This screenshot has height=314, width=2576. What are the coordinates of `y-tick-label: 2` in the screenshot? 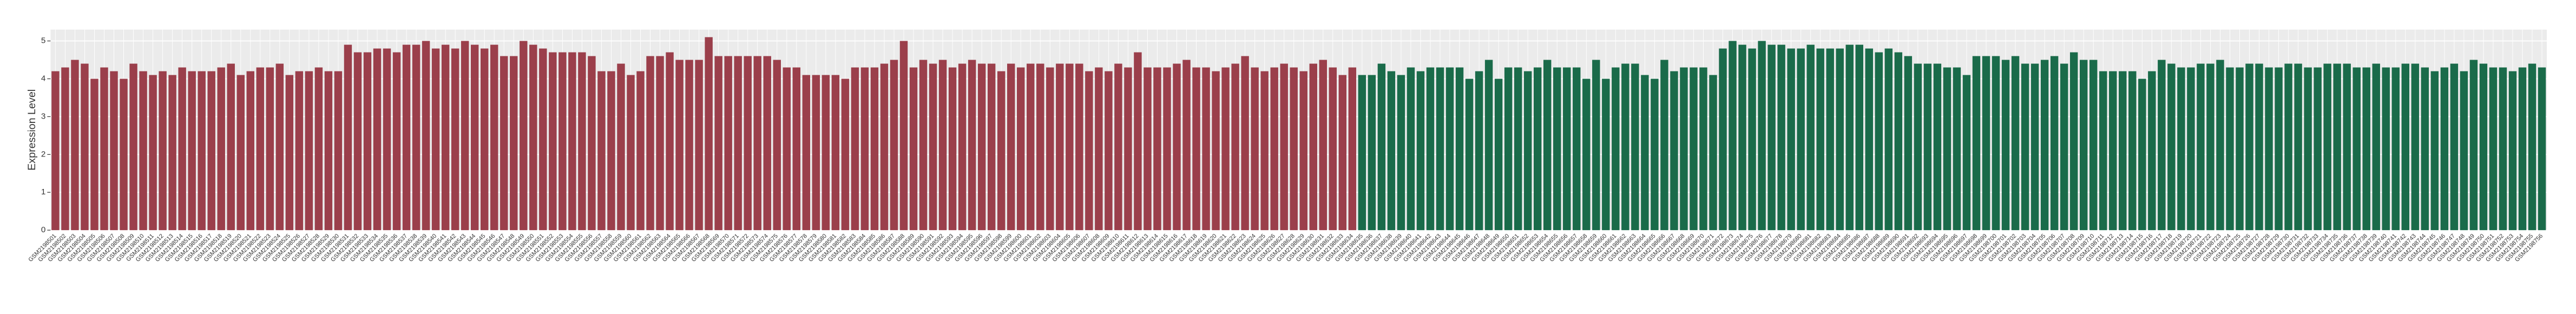 It's located at (43, 154).